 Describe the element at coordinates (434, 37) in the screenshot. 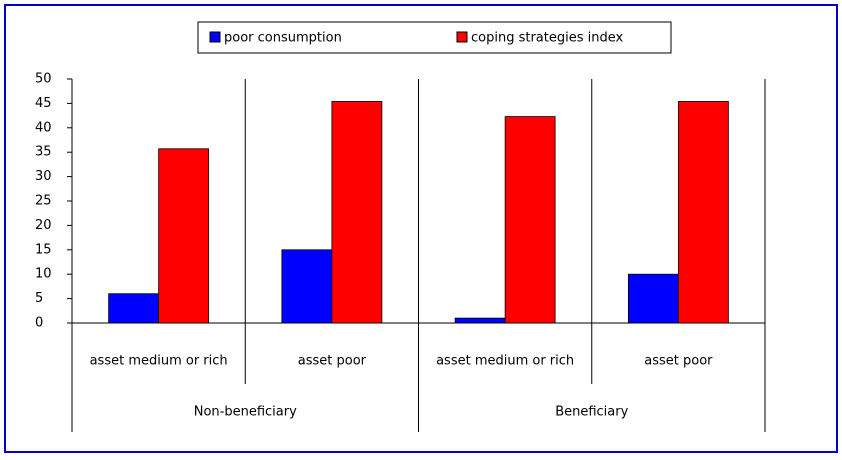

I see `legend-box` at that location.